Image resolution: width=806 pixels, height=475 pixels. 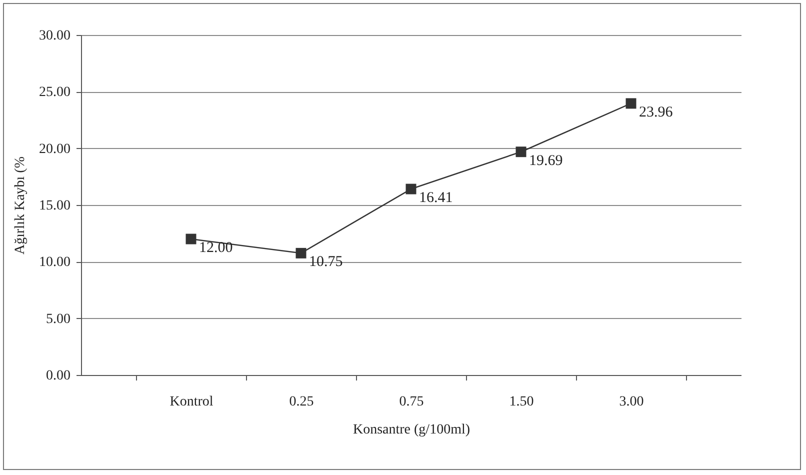 I want to click on y-tick-label: 10.00, so click(x=54, y=262).